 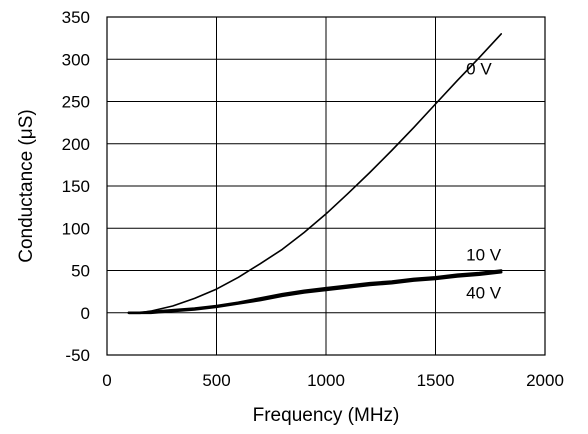 What do you see at coordinates (76, 228) in the screenshot?
I see `y-tick-label: 100` at bounding box center [76, 228].